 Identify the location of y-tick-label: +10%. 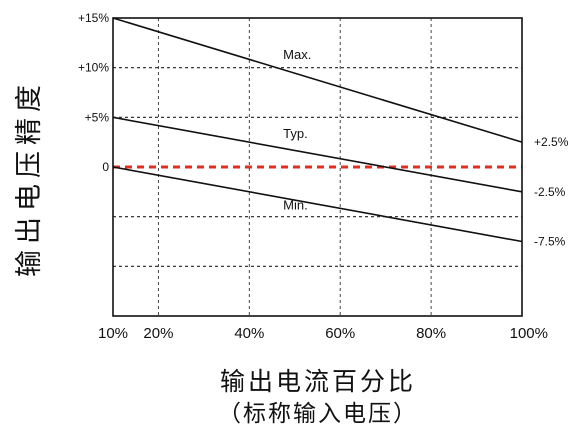
(93, 68).